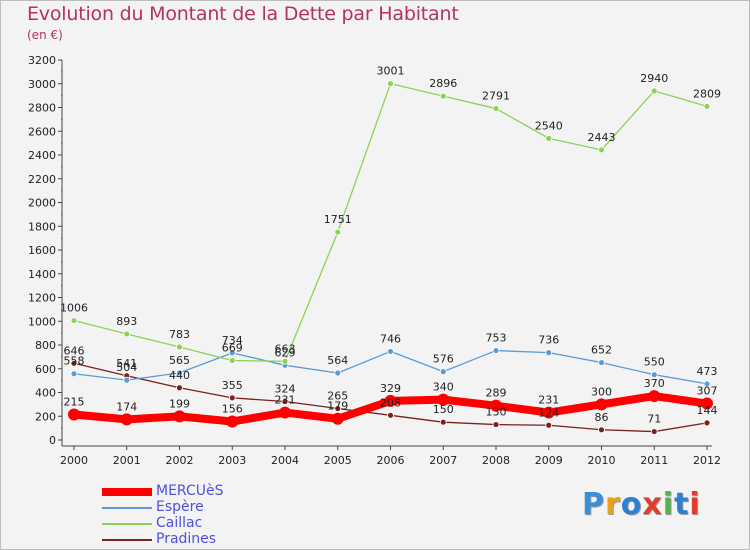 The width and height of the screenshot is (750, 550). I want to click on data-label: 329, so click(390, 388).